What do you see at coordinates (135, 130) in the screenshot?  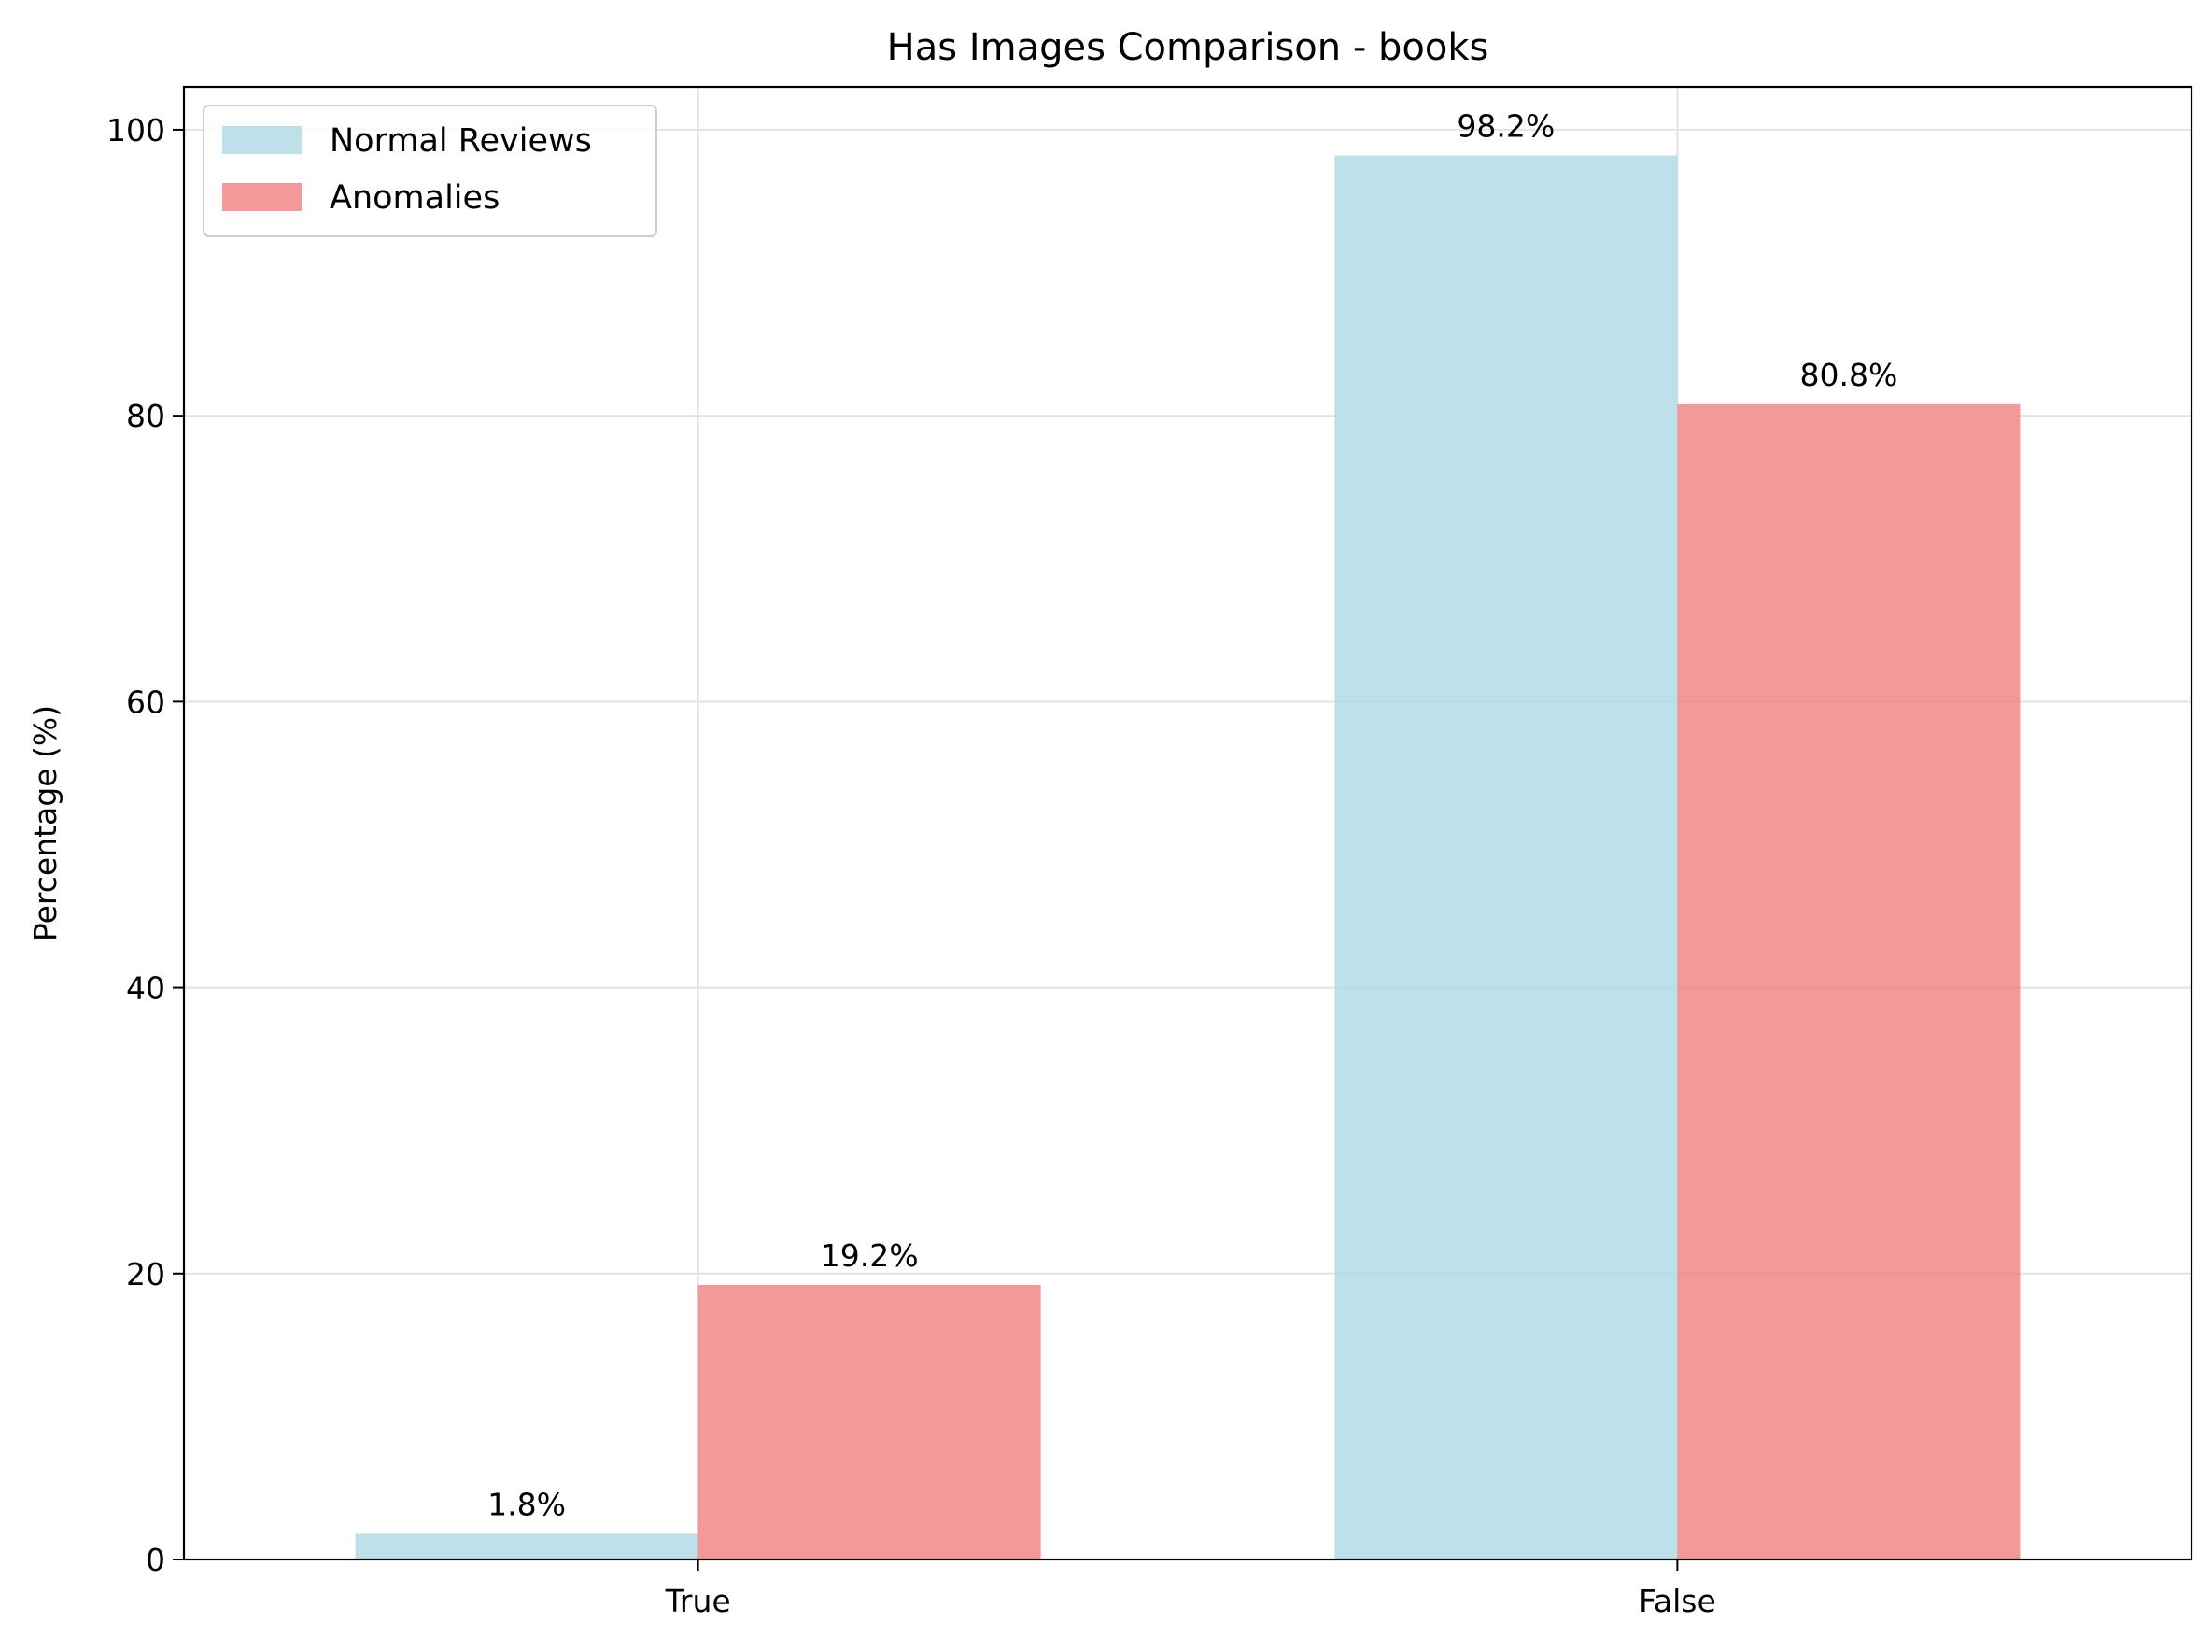 I see `y-tick-label: 100` at bounding box center [135, 130].